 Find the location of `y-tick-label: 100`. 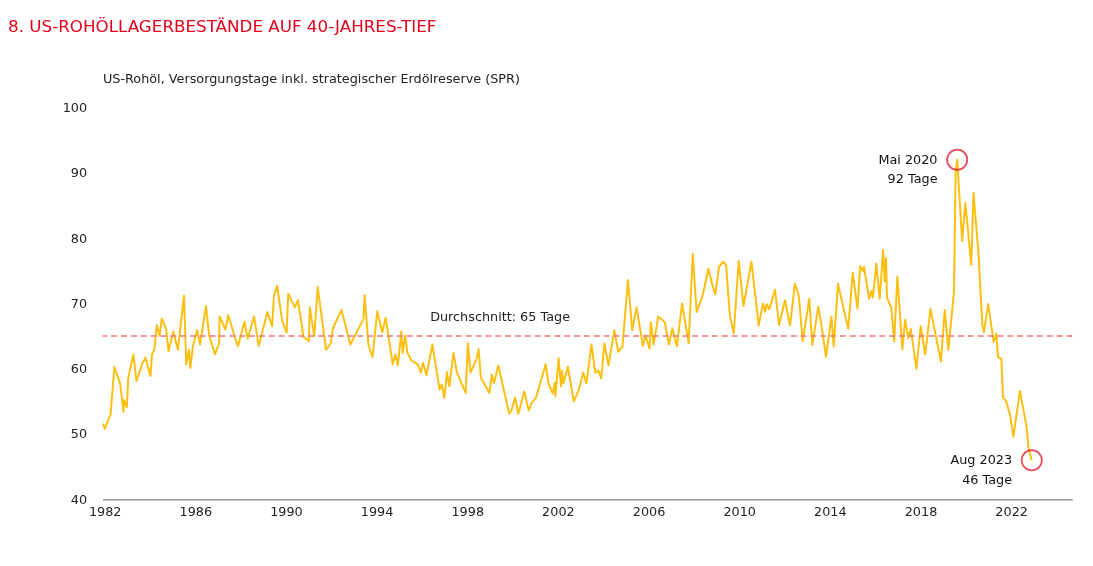

y-tick-label: 100 is located at coordinates (75, 107).